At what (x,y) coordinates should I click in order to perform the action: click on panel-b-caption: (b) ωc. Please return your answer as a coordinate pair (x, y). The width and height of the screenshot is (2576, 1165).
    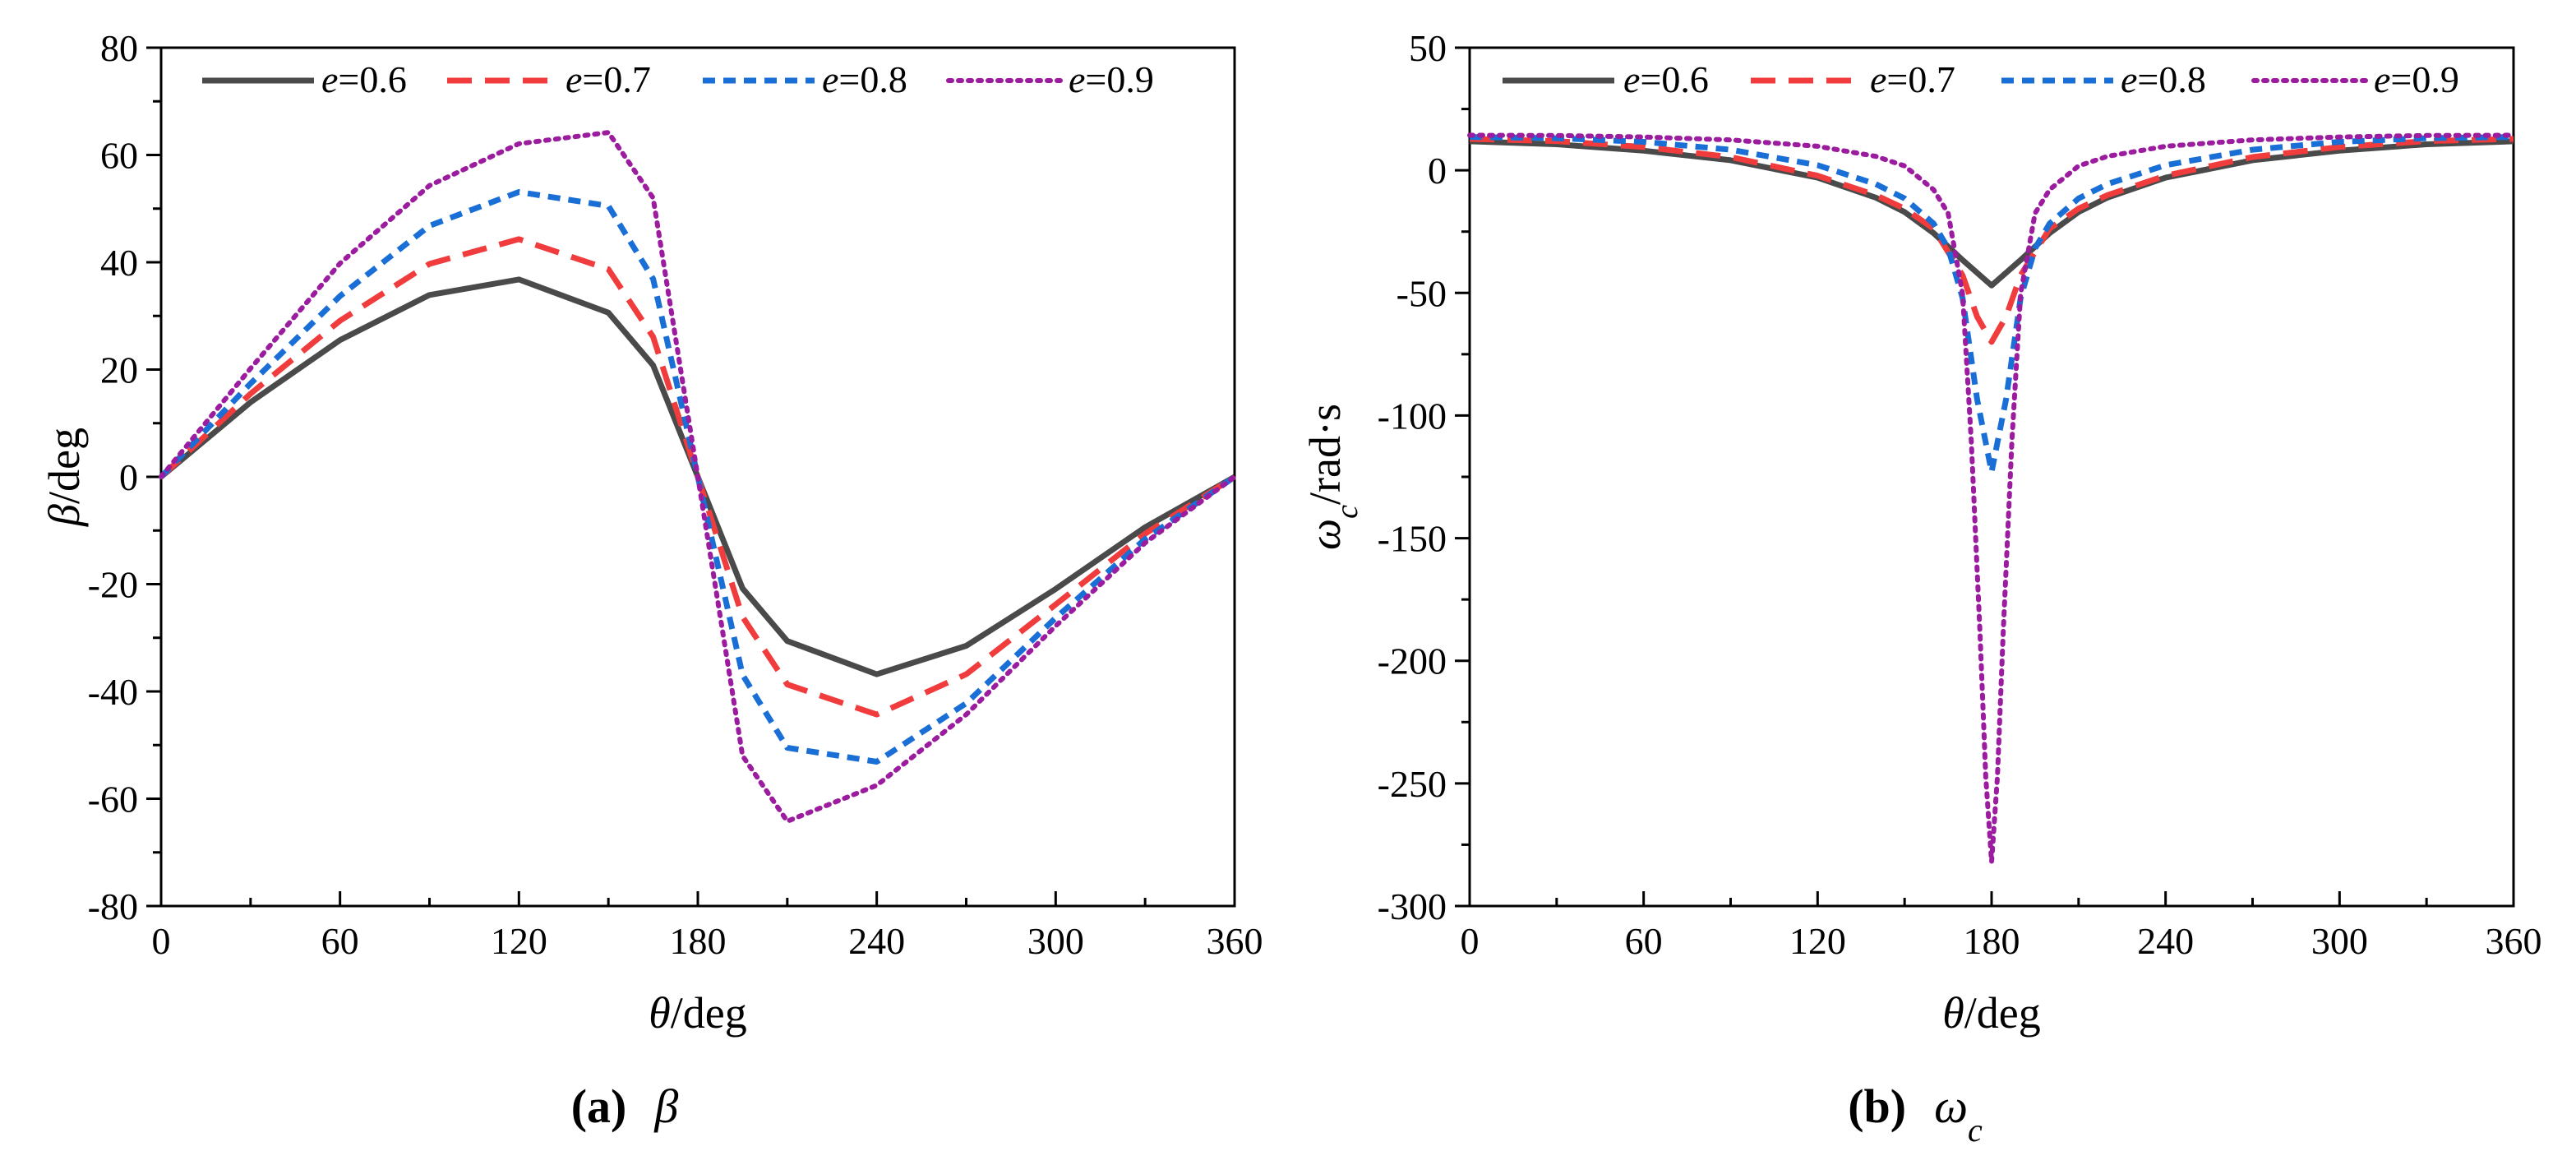
    Looking at the image, I should click on (1915, 1114).